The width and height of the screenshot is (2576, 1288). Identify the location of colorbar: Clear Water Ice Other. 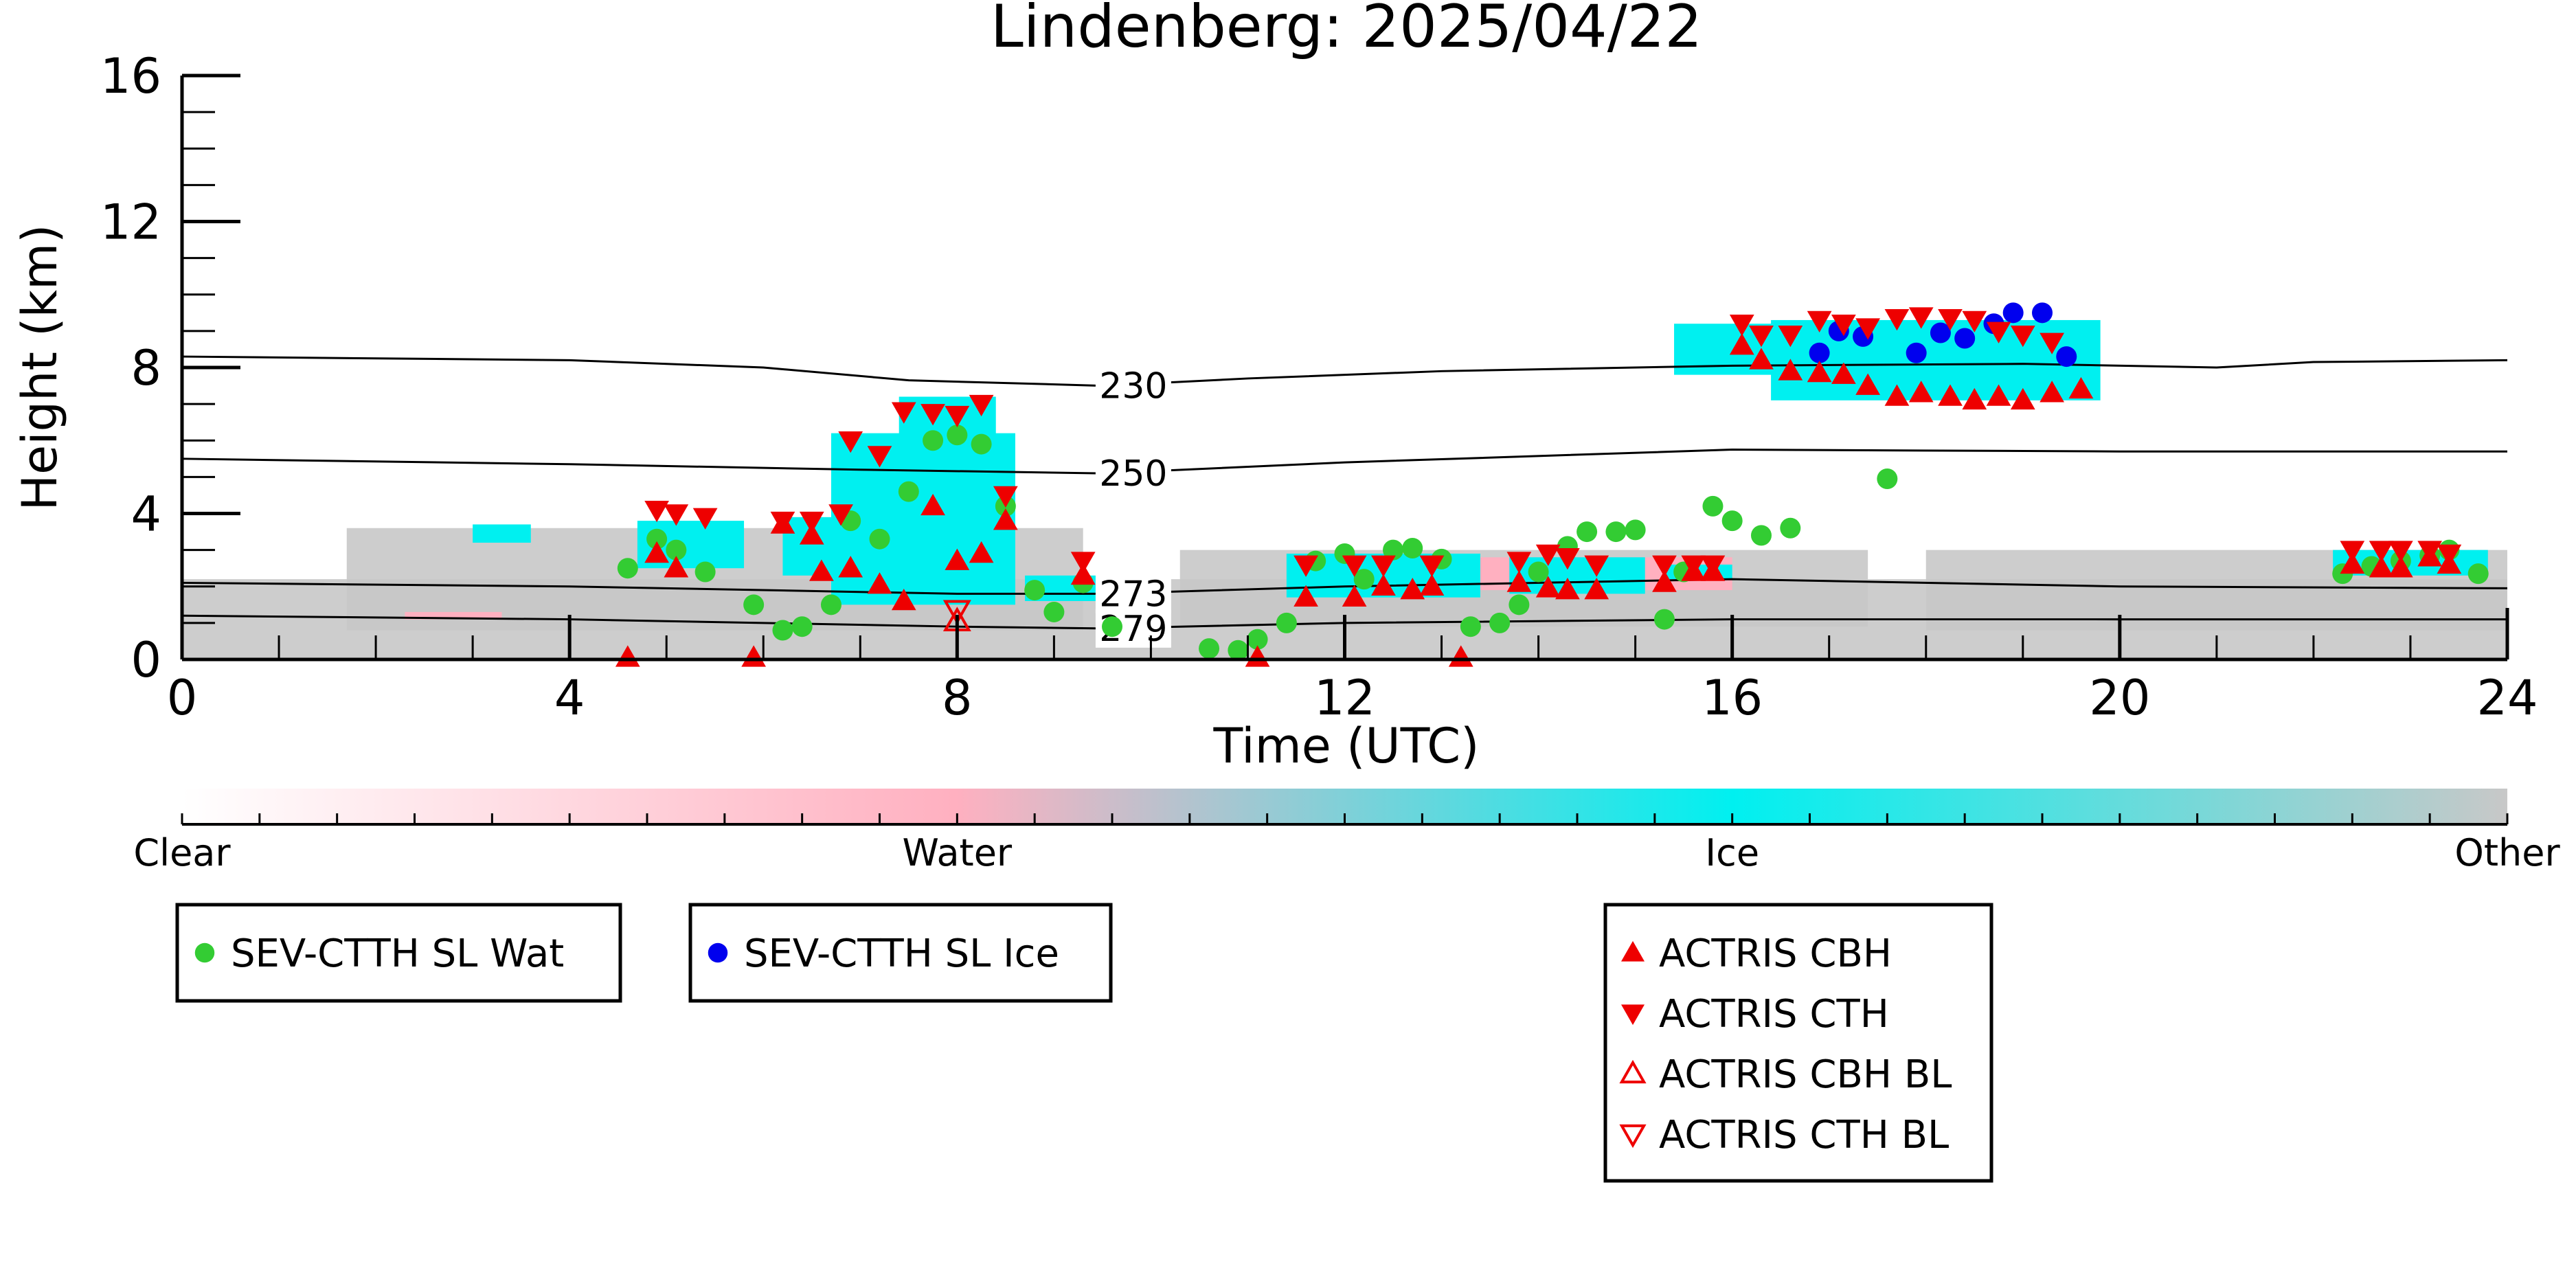
(1346, 831).